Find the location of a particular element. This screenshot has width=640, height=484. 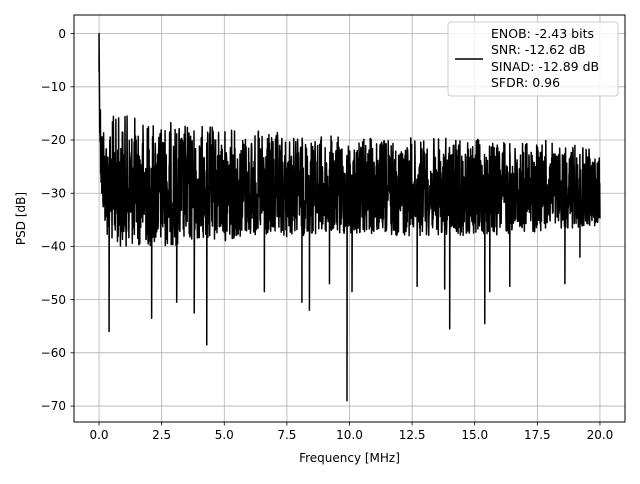

x-tick-label: 2.5 is located at coordinates (161, 435).